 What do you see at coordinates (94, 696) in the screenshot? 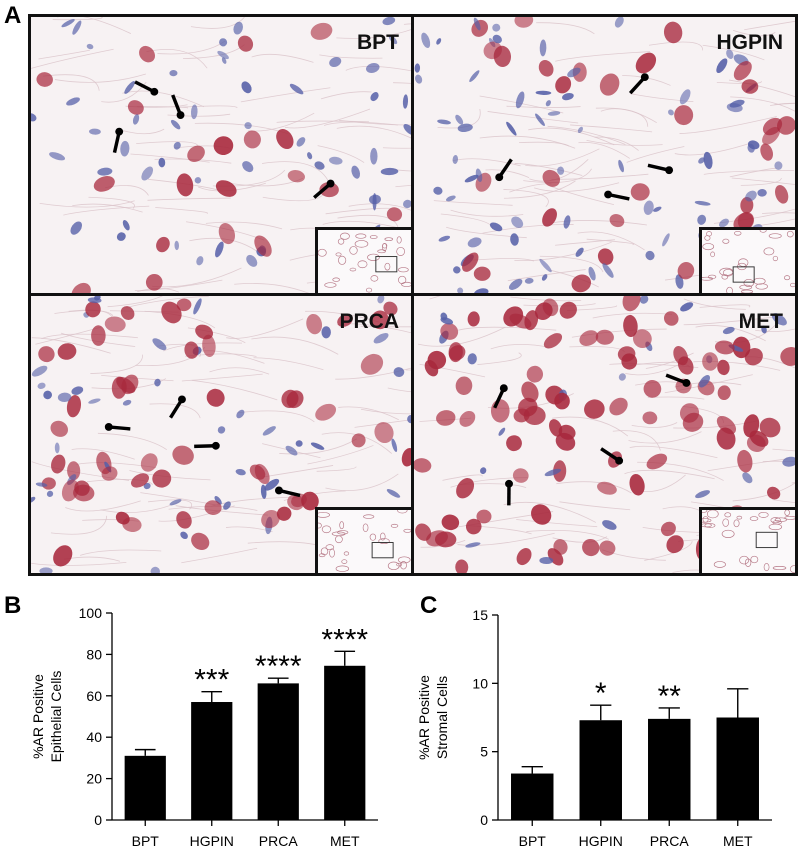
I see `y-tick-label: 60` at bounding box center [94, 696].